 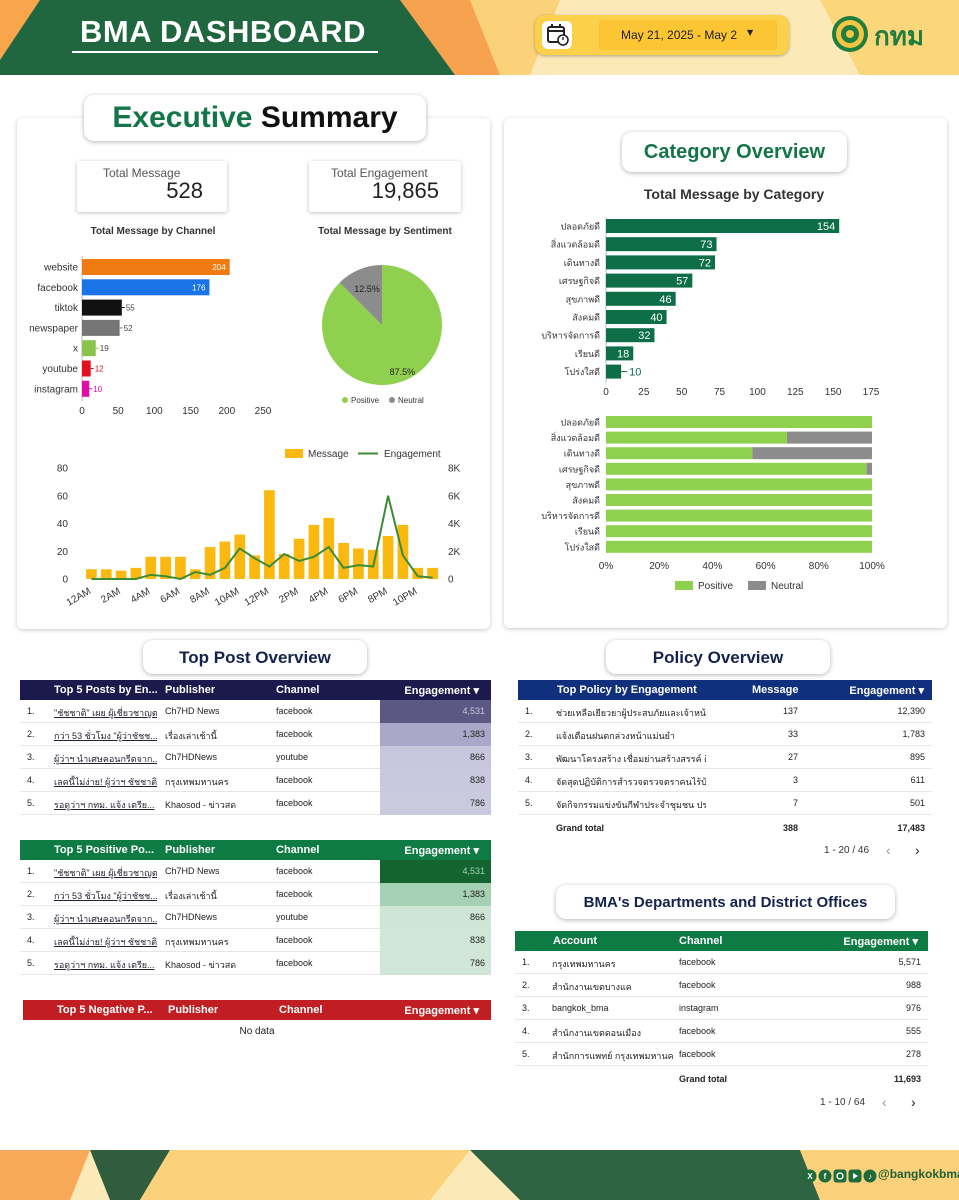 I want to click on date-range-control: May 21, 2025 - May 2 ▼, so click(x=662, y=35).